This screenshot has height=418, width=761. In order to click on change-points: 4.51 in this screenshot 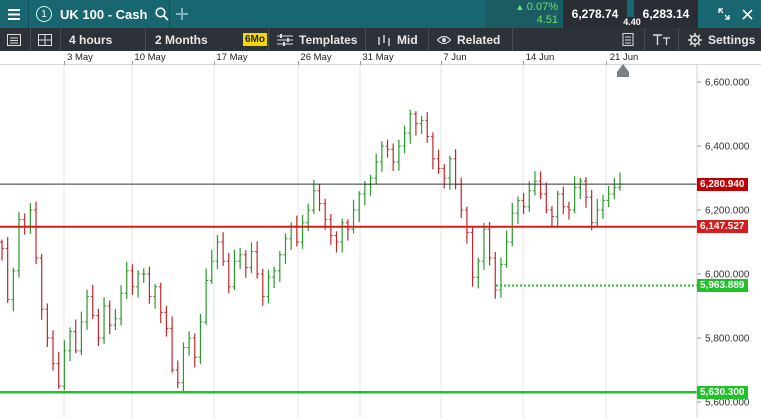, I will do `click(547, 20)`.